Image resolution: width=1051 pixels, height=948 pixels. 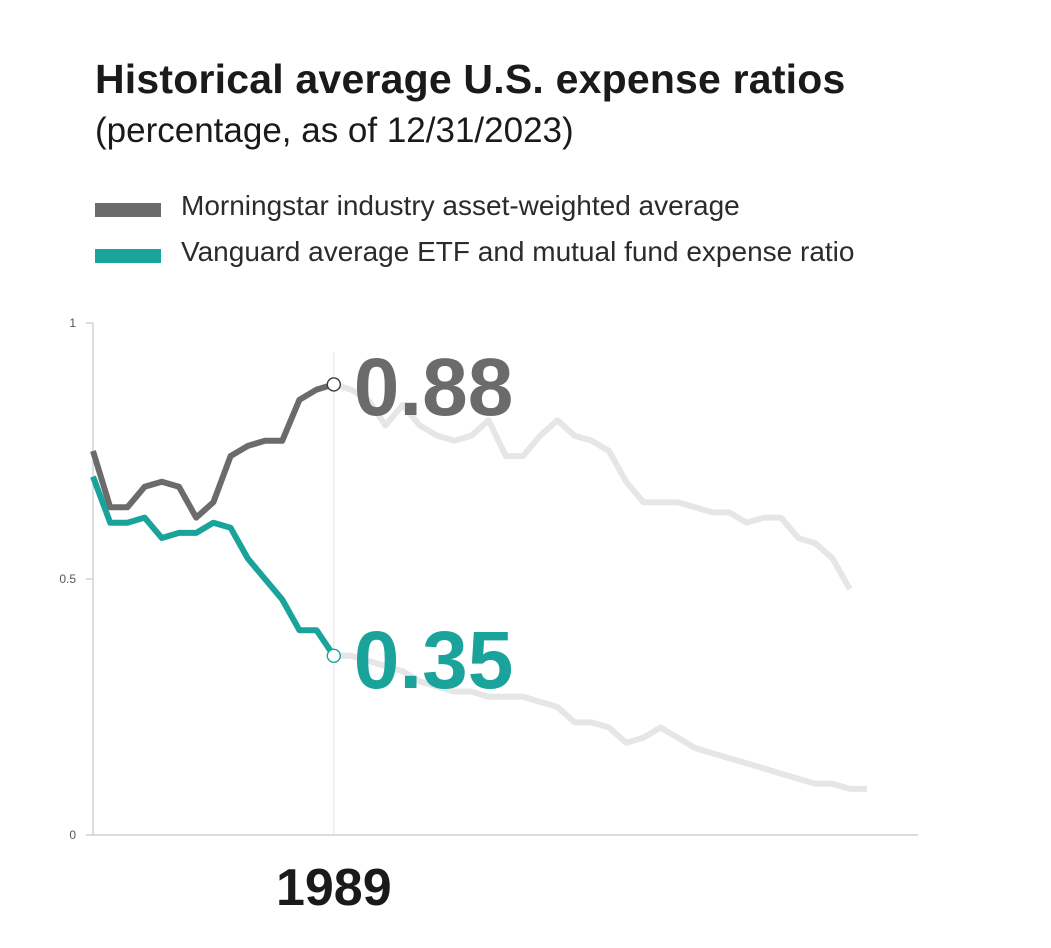 I want to click on legend-swatch-vanguard, so click(x=128, y=256).